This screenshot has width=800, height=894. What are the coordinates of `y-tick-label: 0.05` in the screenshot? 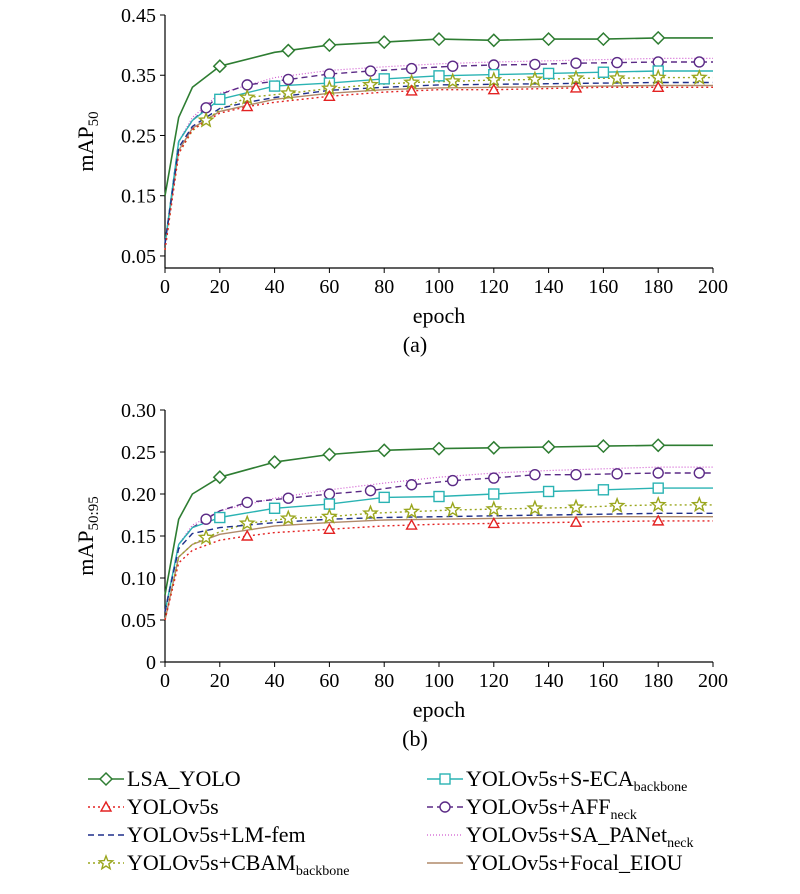 It's located at (138, 257).